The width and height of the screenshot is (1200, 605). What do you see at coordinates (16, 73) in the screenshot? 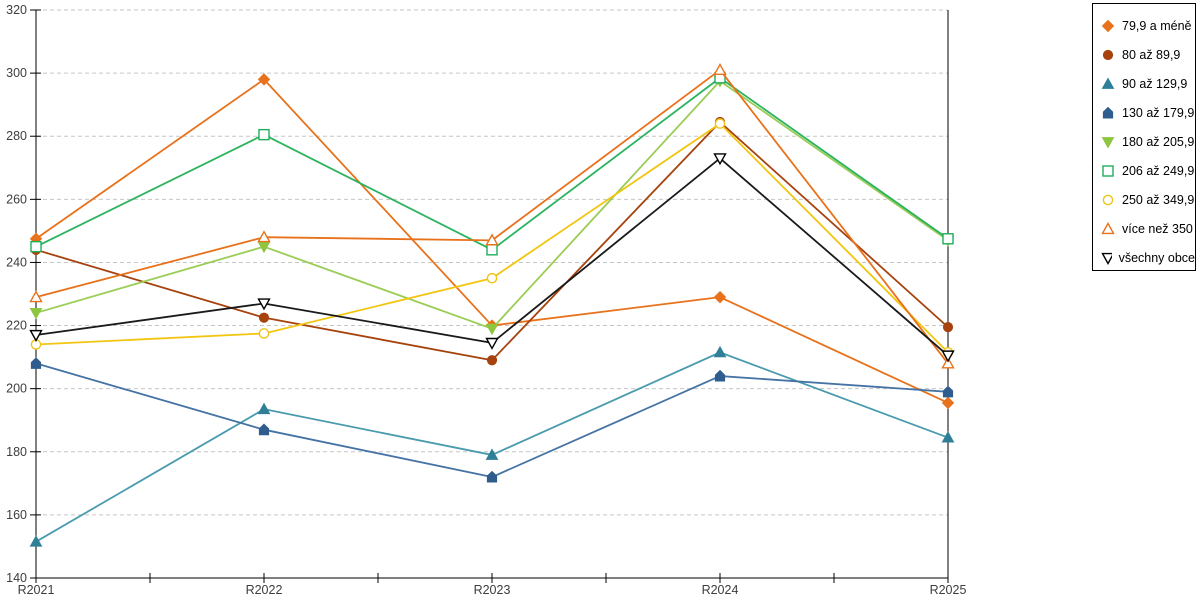
I see `y-tick-label: 300` at bounding box center [16, 73].